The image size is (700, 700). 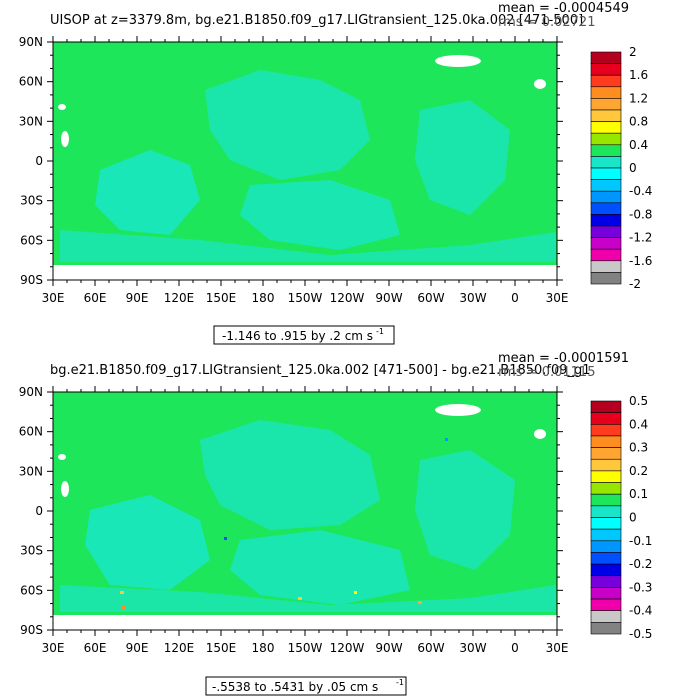 I want to click on panel-2-greenland, so click(x=458, y=410).